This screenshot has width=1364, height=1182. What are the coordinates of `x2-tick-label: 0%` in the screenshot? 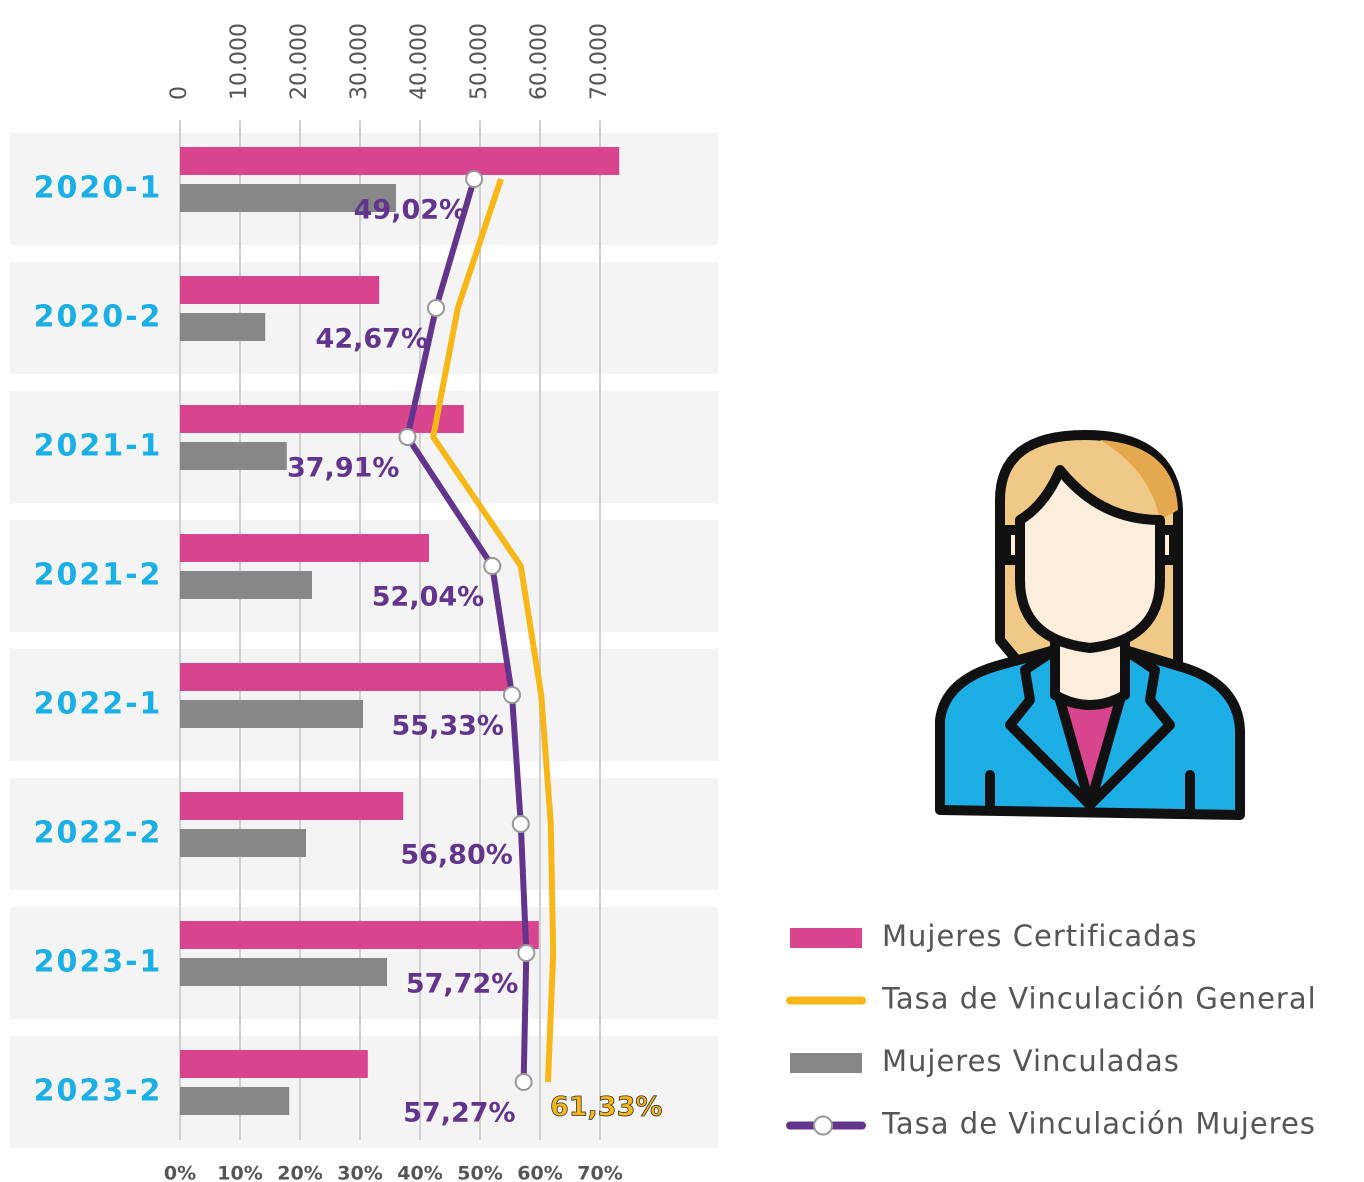 It's located at (180, 1172).